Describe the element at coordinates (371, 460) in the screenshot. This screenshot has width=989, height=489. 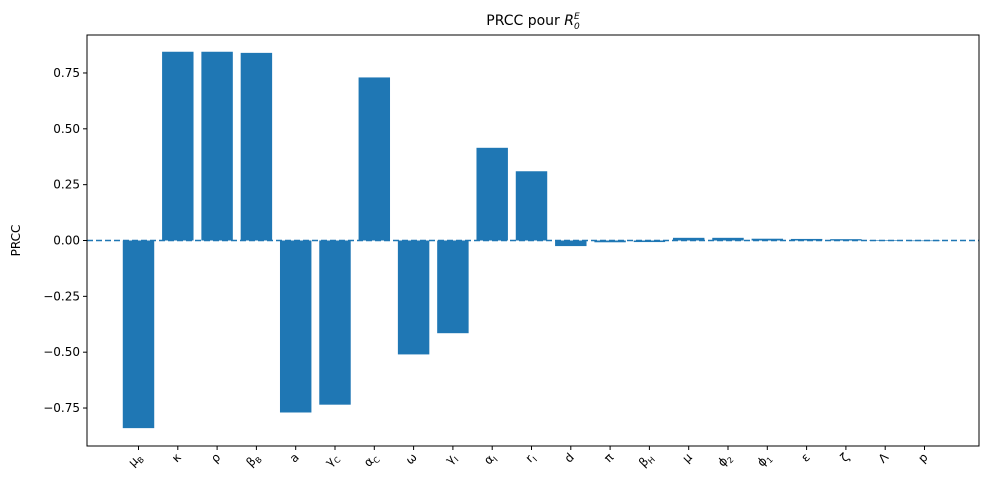
I see `x-tick-label: αC` at that location.